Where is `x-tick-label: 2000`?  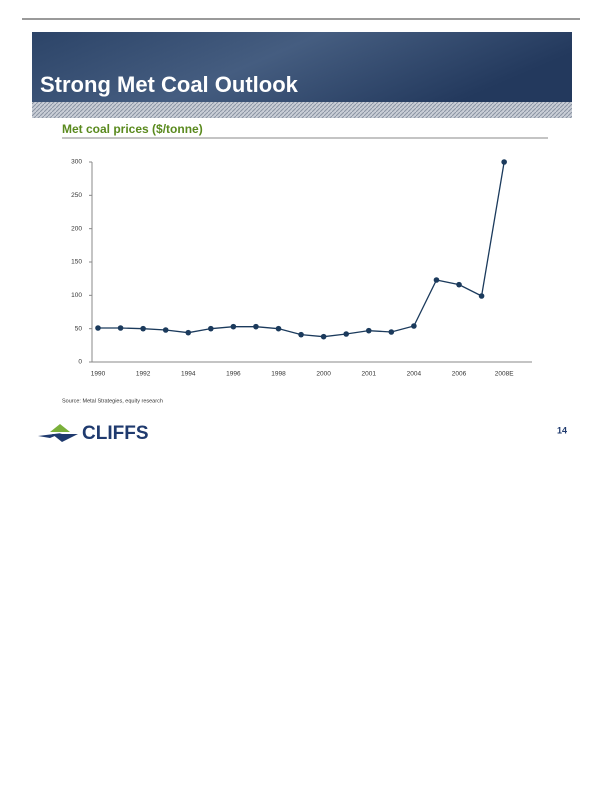 x-tick-label: 2000 is located at coordinates (323, 374).